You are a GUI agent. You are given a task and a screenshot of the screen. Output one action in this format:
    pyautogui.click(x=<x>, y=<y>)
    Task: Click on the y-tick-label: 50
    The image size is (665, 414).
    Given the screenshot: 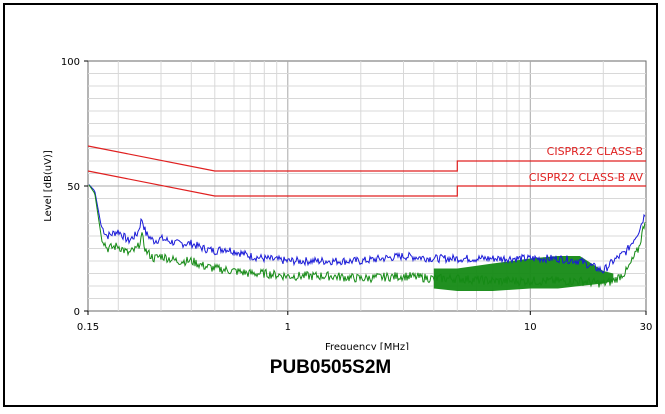 What is the action you would take?
    pyautogui.click(x=73, y=187)
    